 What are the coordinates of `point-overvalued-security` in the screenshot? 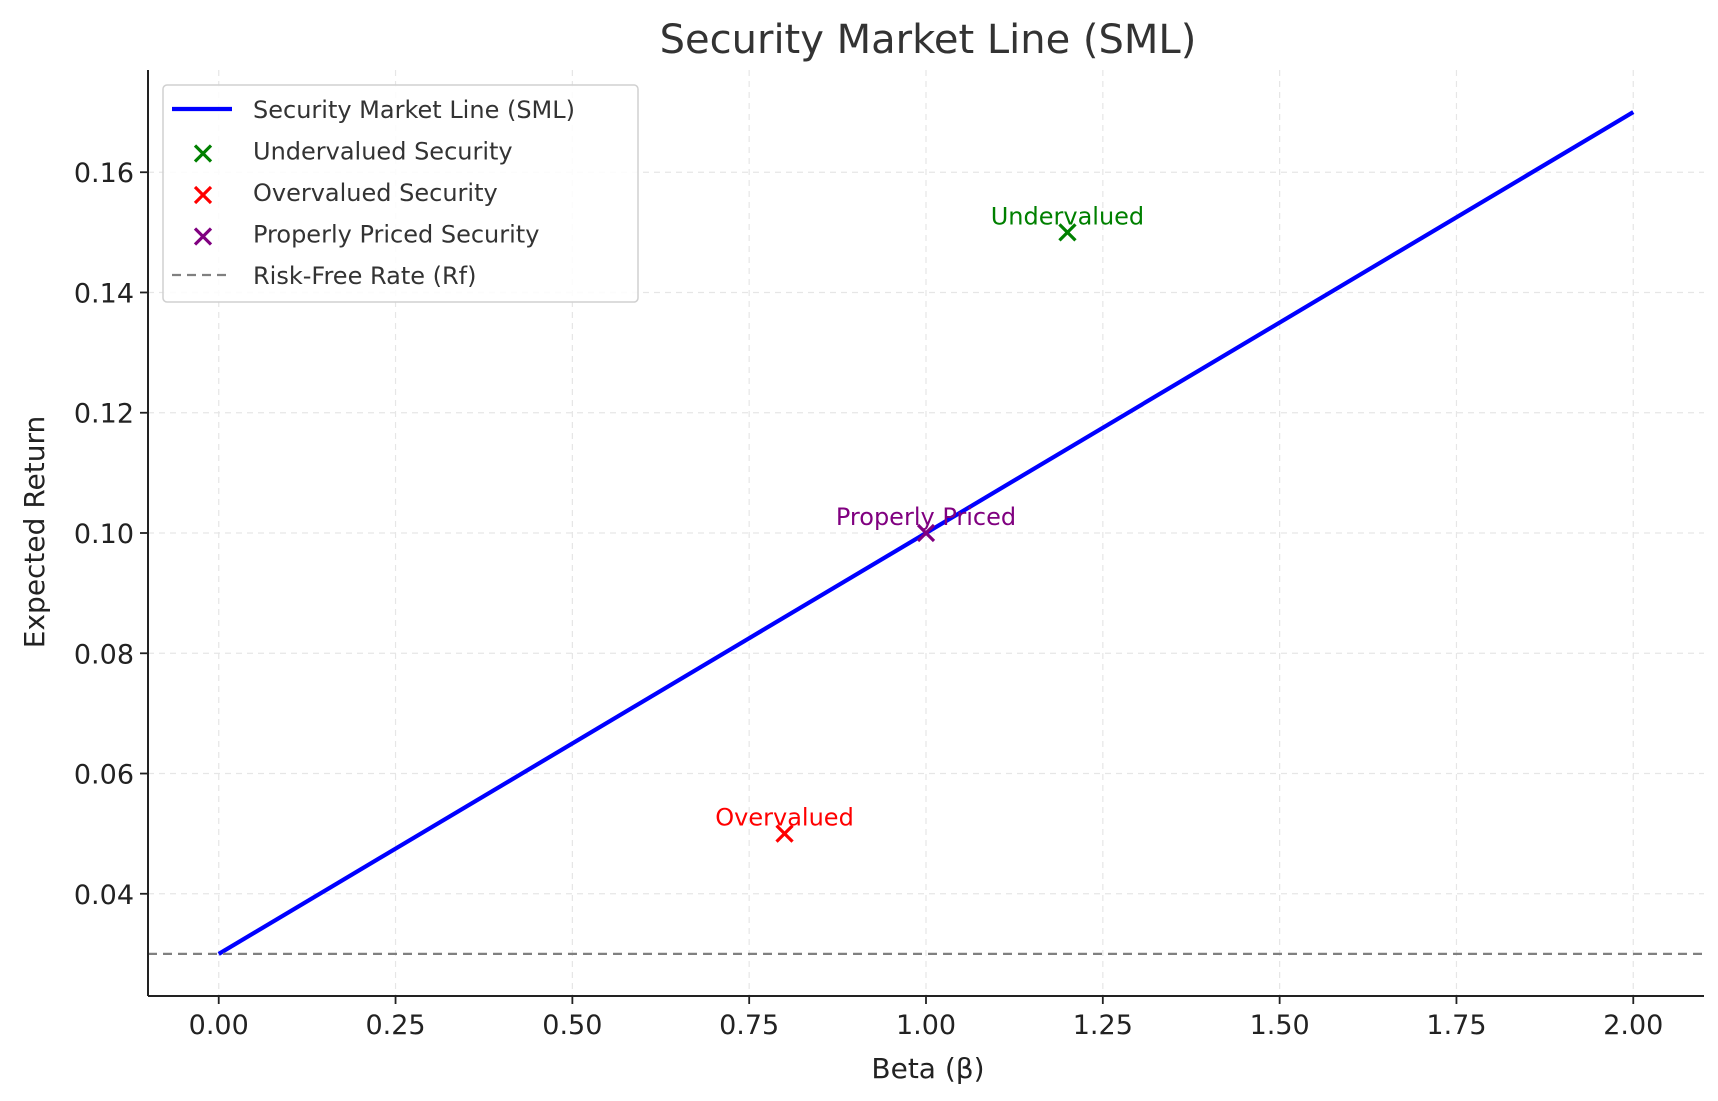 It's located at (784, 833).